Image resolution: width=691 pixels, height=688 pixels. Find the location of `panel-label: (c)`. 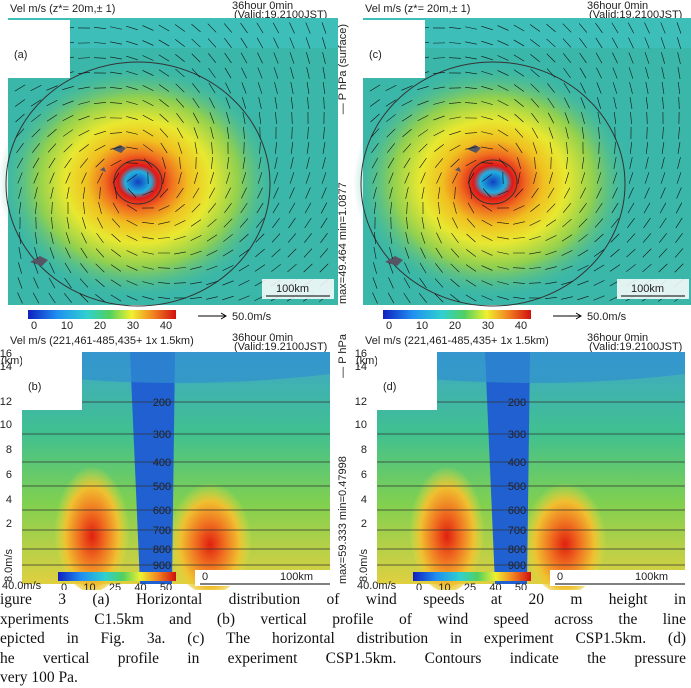

panel-label: (c) is located at coordinates (375, 55).